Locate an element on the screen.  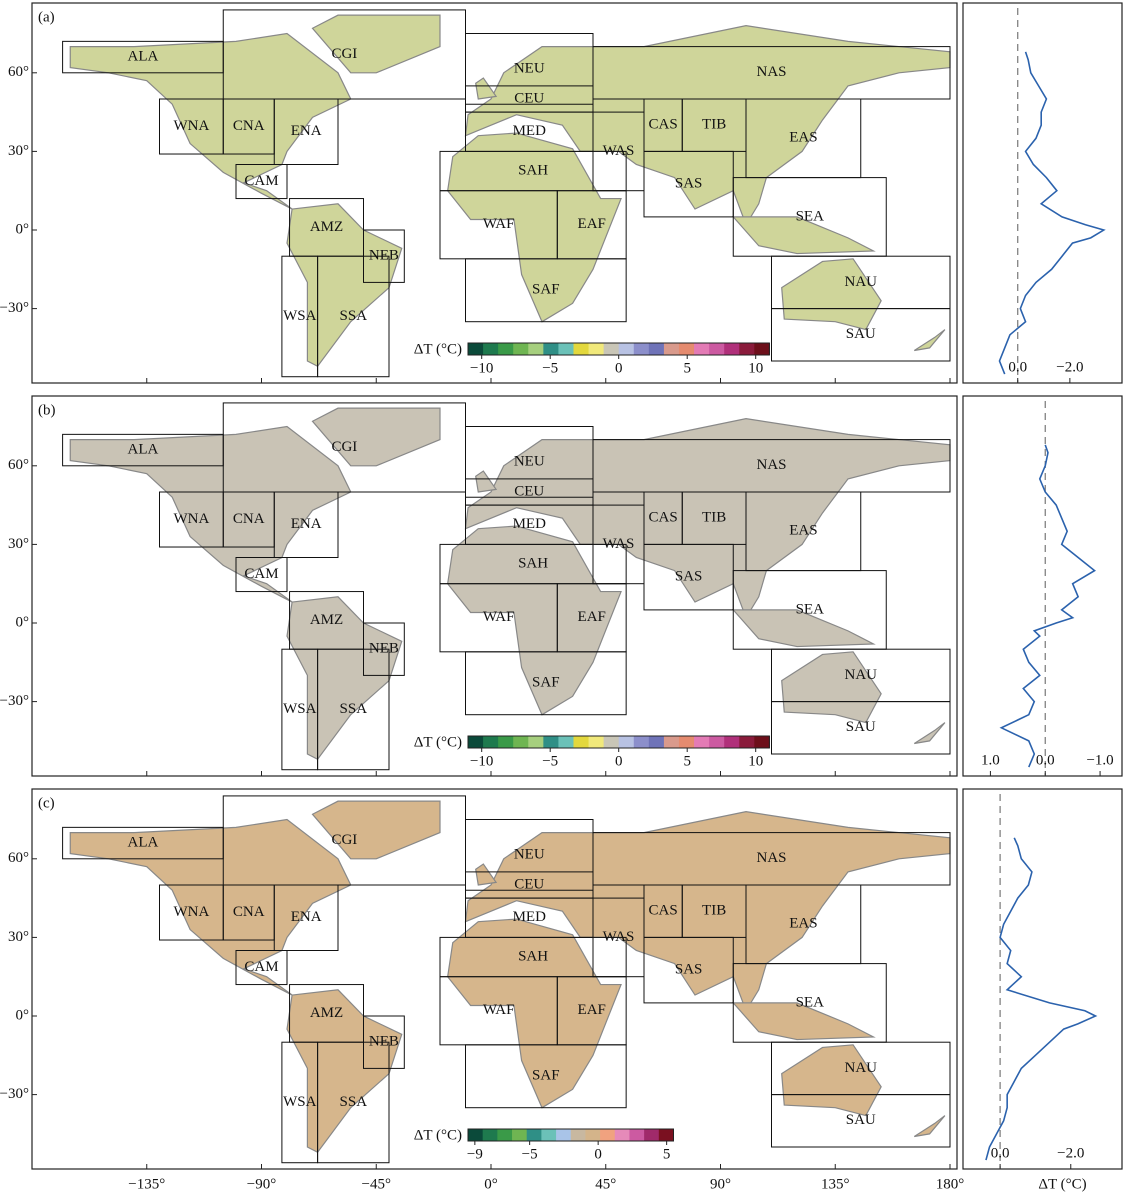
region-label: WSA is located at coordinates (300, 1102).